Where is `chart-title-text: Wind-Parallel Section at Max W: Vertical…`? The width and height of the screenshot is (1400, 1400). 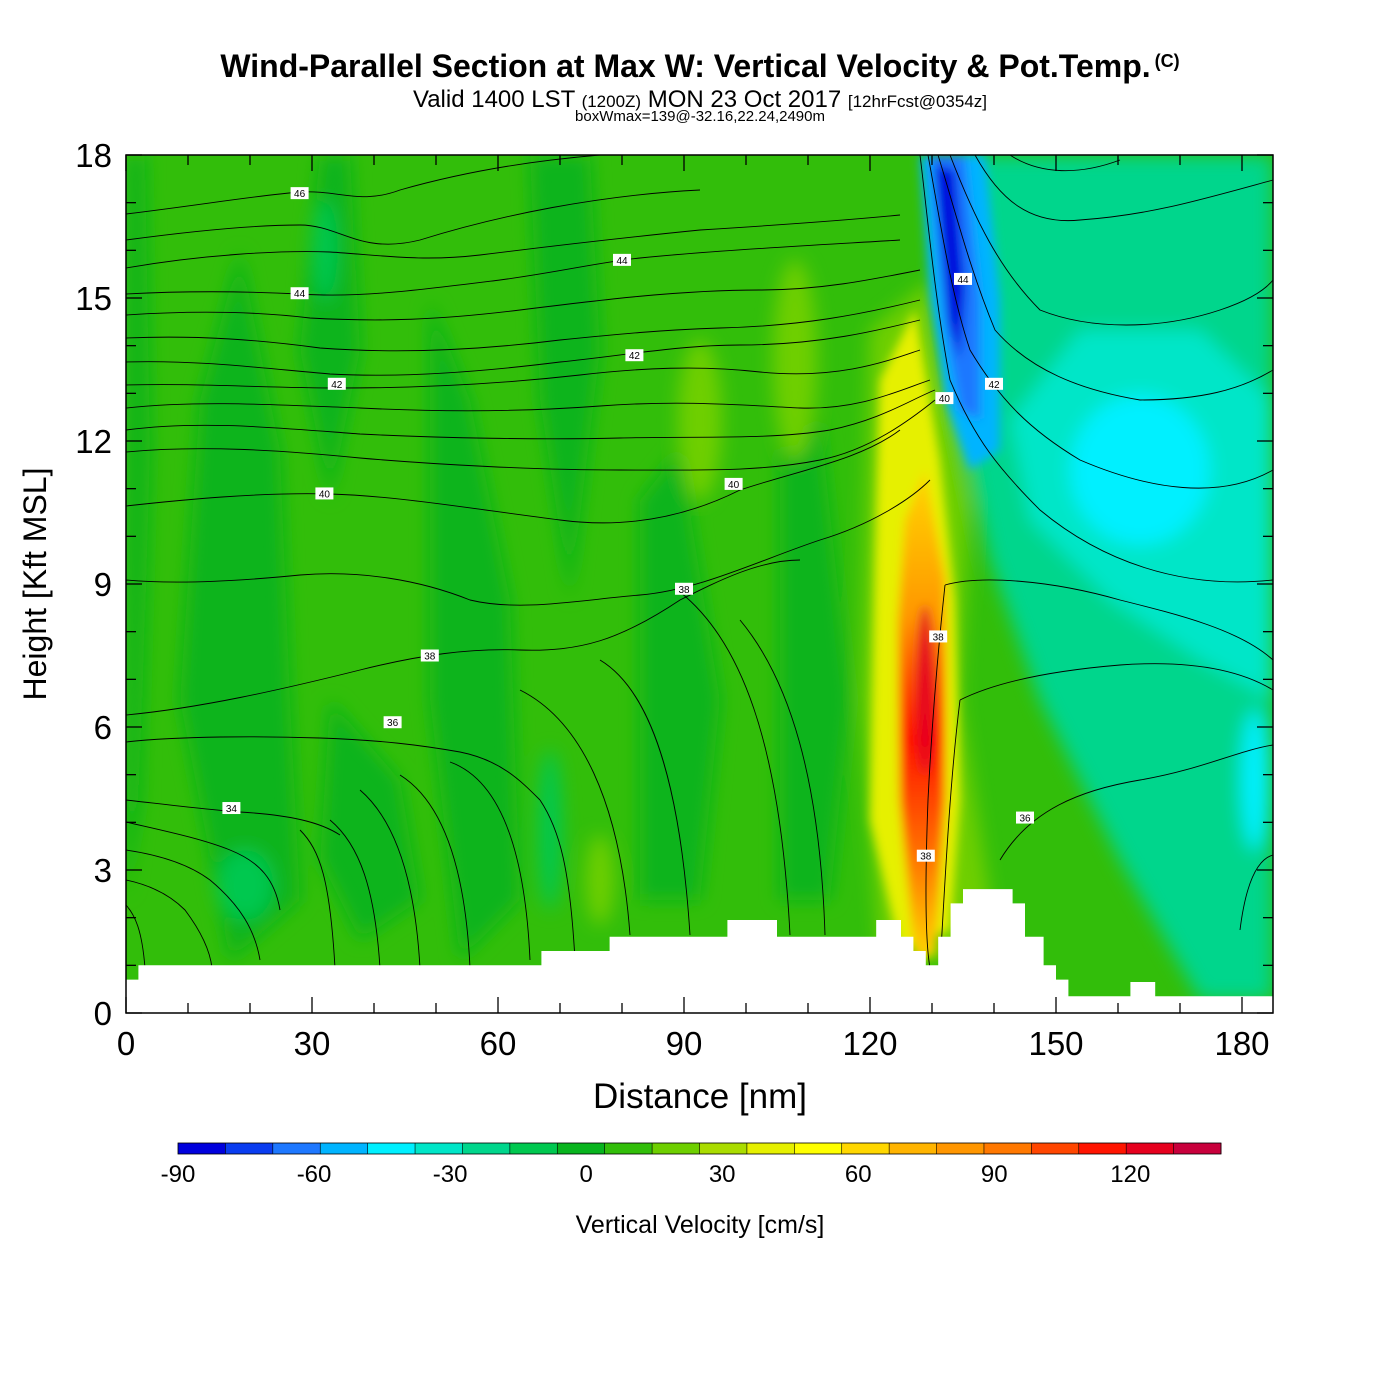
chart-title-text: Wind-Parallel Section at Max W: Vertical… is located at coordinates (685, 66).